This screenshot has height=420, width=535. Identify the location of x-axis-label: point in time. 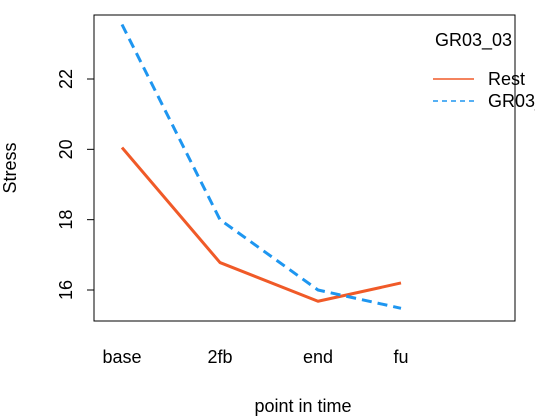
(302, 406).